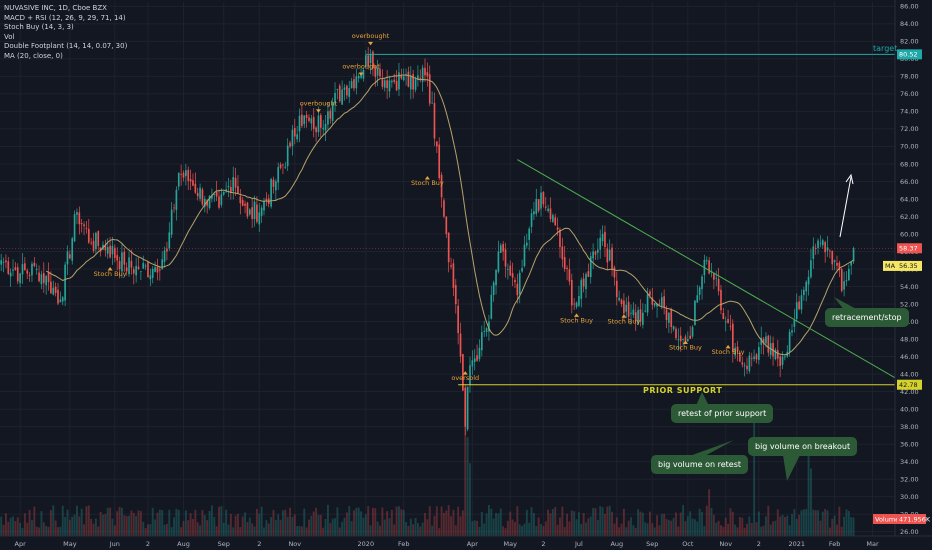 The image size is (932, 550). What do you see at coordinates (66, 46) in the screenshot?
I see `legend-indicator: Double Footplant (14, 14, 0.07, 30)` at bounding box center [66, 46].